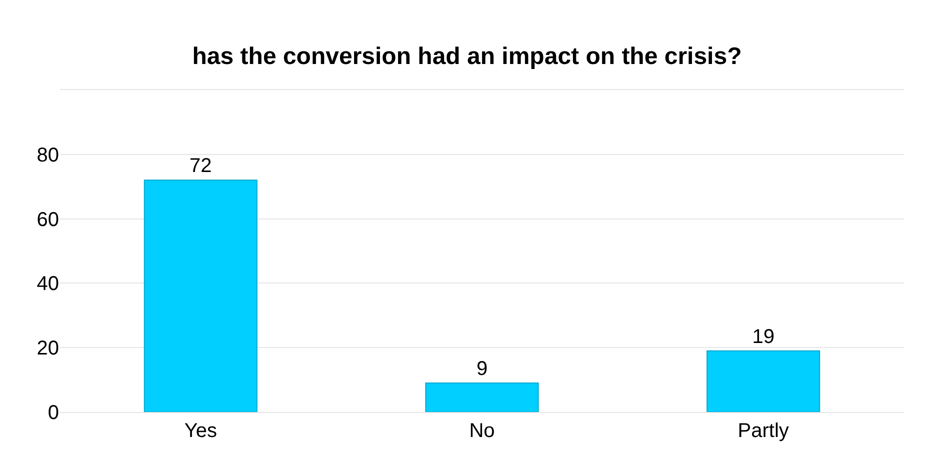 This screenshot has width=934, height=472. What do you see at coordinates (47, 284) in the screenshot?
I see `y-tick-label: 40` at bounding box center [47, 284].